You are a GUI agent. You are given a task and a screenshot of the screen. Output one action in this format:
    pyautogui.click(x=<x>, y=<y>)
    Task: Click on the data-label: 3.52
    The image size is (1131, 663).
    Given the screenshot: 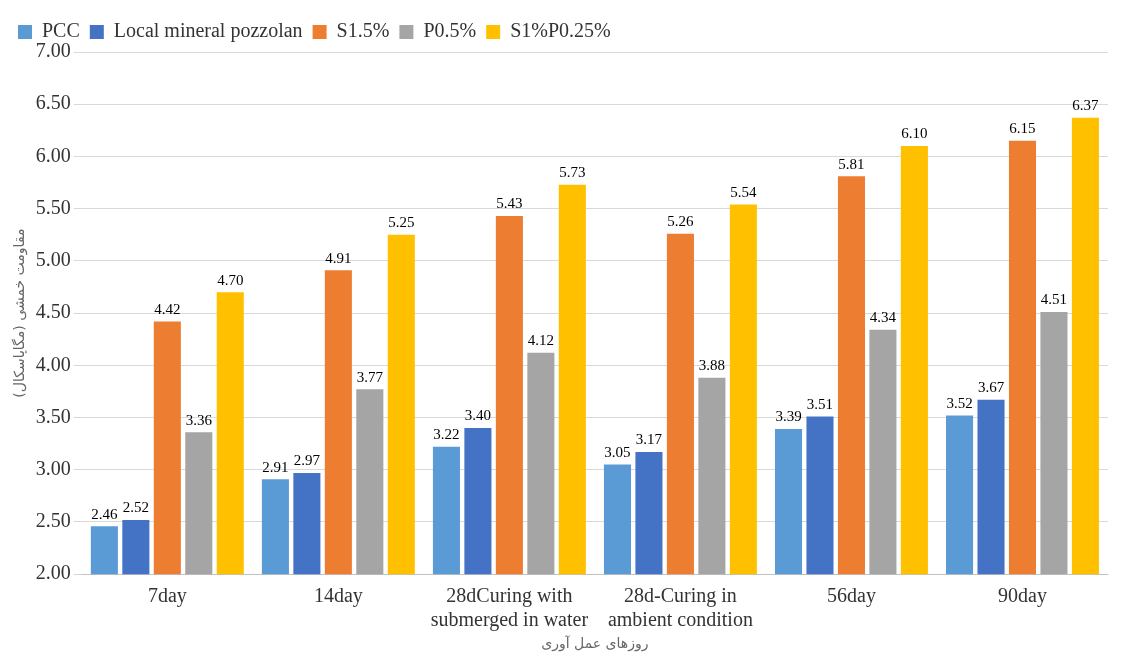 What is the action you would take?
    pyautogui.click(x=959, y=402)
    